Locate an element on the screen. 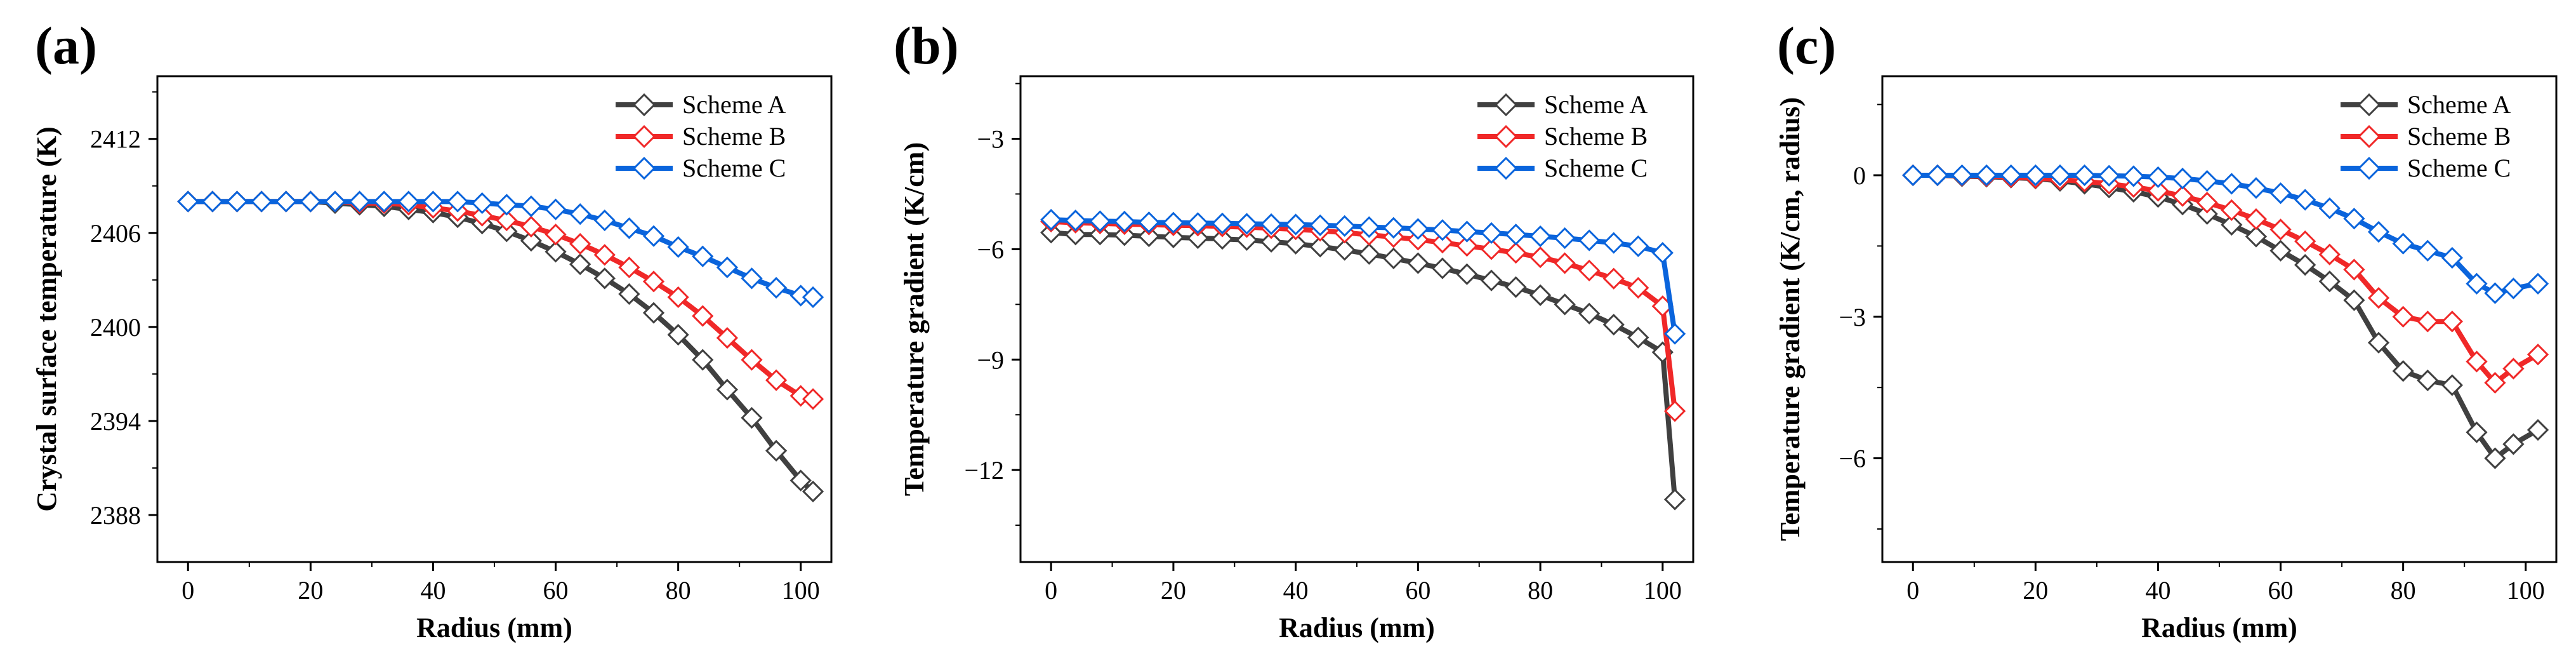 The height and width of the screenshot is (656, 2576). y-tick-label: 2394 is located at coordinates (115, 421).